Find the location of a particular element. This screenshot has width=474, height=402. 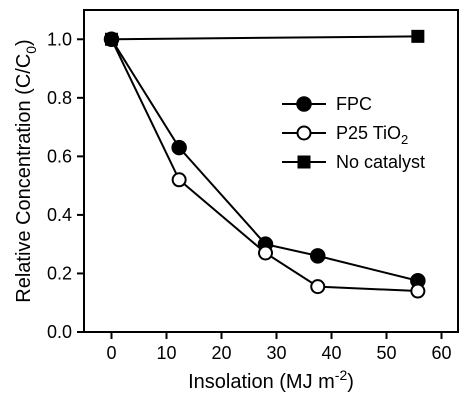

legend-label-no-catalyst: No catalyst is located at coordinates (380, 162).